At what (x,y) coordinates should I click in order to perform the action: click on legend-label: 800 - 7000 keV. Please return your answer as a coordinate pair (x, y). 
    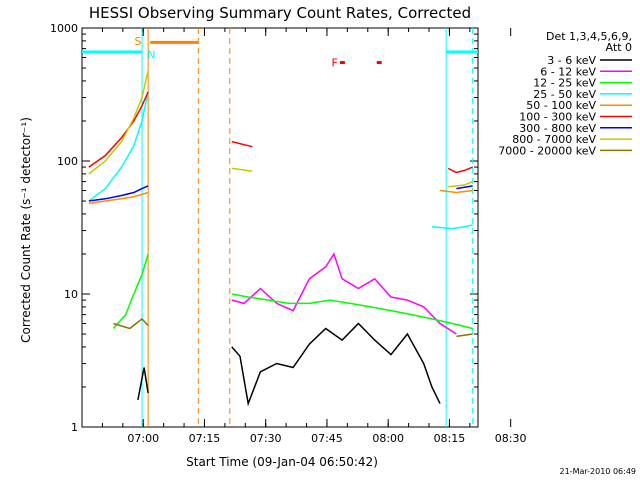
    Looking at the image, I should click on (554, 139).